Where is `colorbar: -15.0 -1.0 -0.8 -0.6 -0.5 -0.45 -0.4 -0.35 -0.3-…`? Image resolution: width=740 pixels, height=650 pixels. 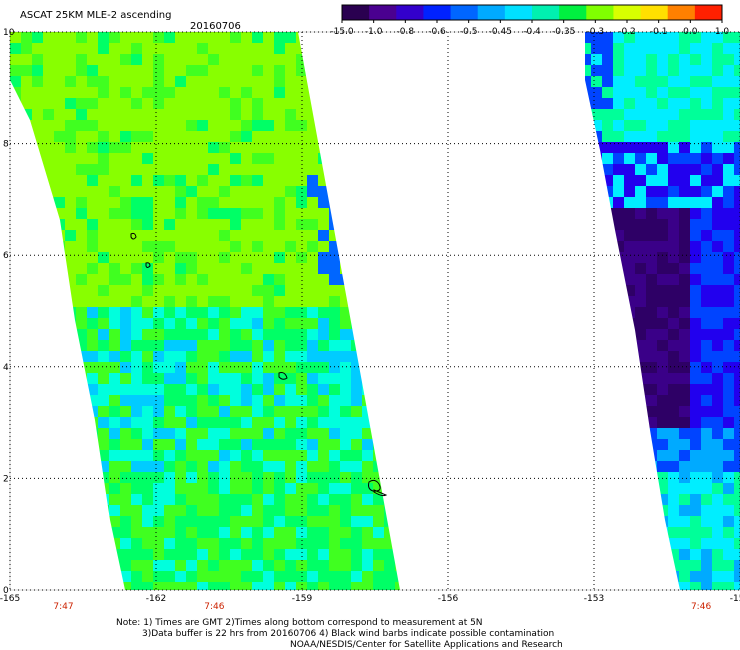 colorbar: -15.0 -1.0 -0.8 -0.6 -0.5 -0.45 -0.4 -0.35 -0.3-… is located at coordinates (529, 20).